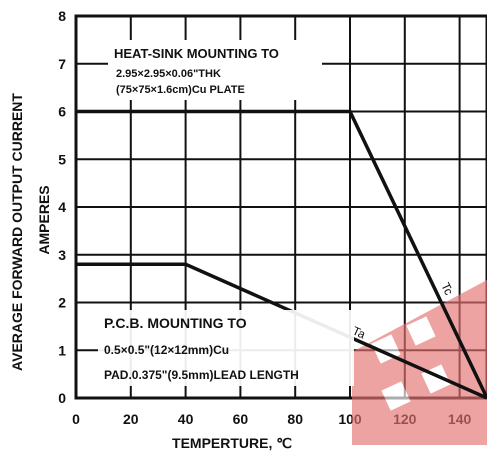 The image size is (487, 457). I want to click on pcb-note-box, so click(226, 348).